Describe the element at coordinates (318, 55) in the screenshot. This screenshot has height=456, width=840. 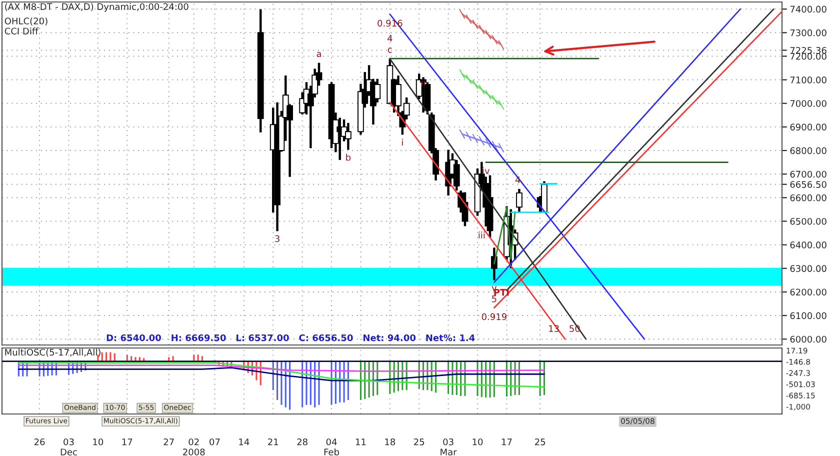
I see `annotation: a` at that location.